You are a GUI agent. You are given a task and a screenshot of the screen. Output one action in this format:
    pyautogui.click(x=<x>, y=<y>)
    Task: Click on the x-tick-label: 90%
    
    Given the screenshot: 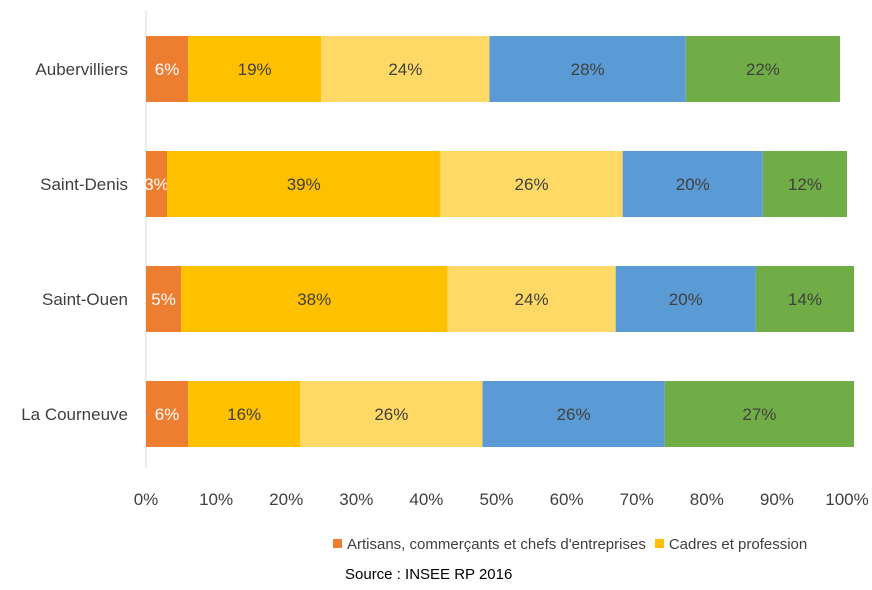 What is the action you would take?
    pyautogui.click(x=777, y=499)
    